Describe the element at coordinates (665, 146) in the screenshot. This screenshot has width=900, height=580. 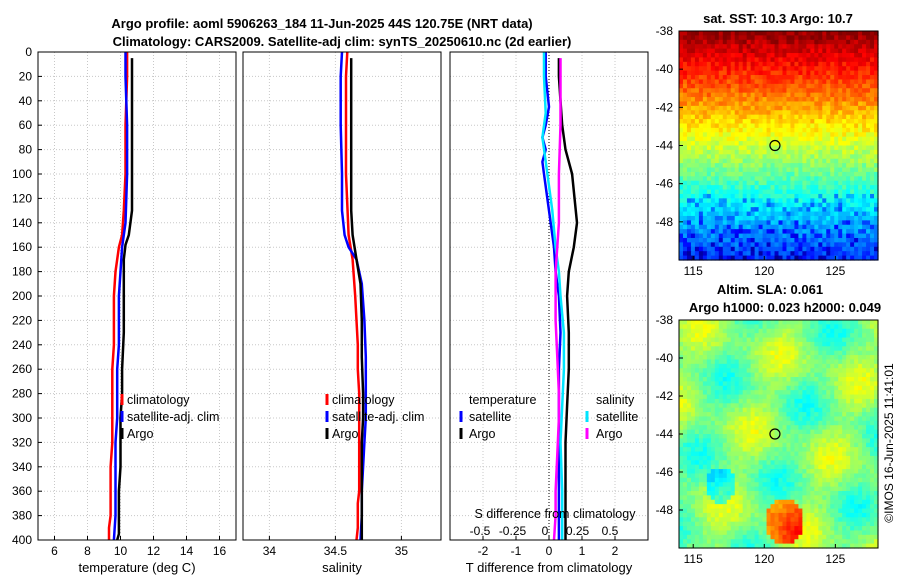
I see `map-y-tick-label: -44` at that location.